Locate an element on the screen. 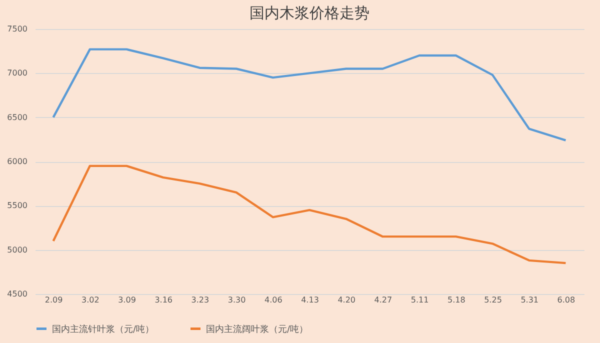  x-tick-label: 3.09 is located at coordinates (127, 300).